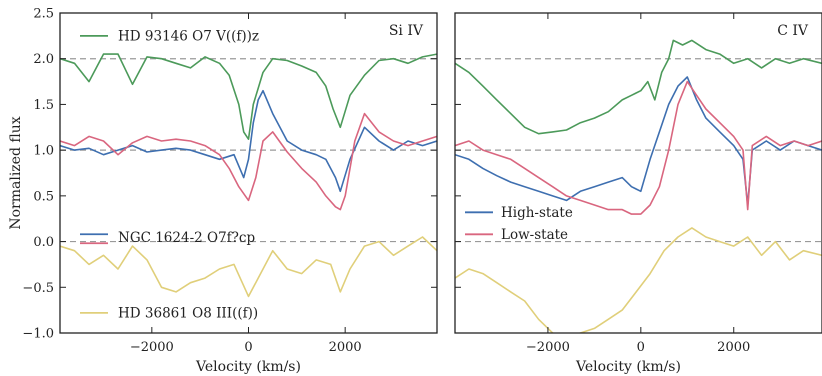 The height and width of the screenshot is (376, 822). I want to click on panel-title: Si IV, so click(406, 31).